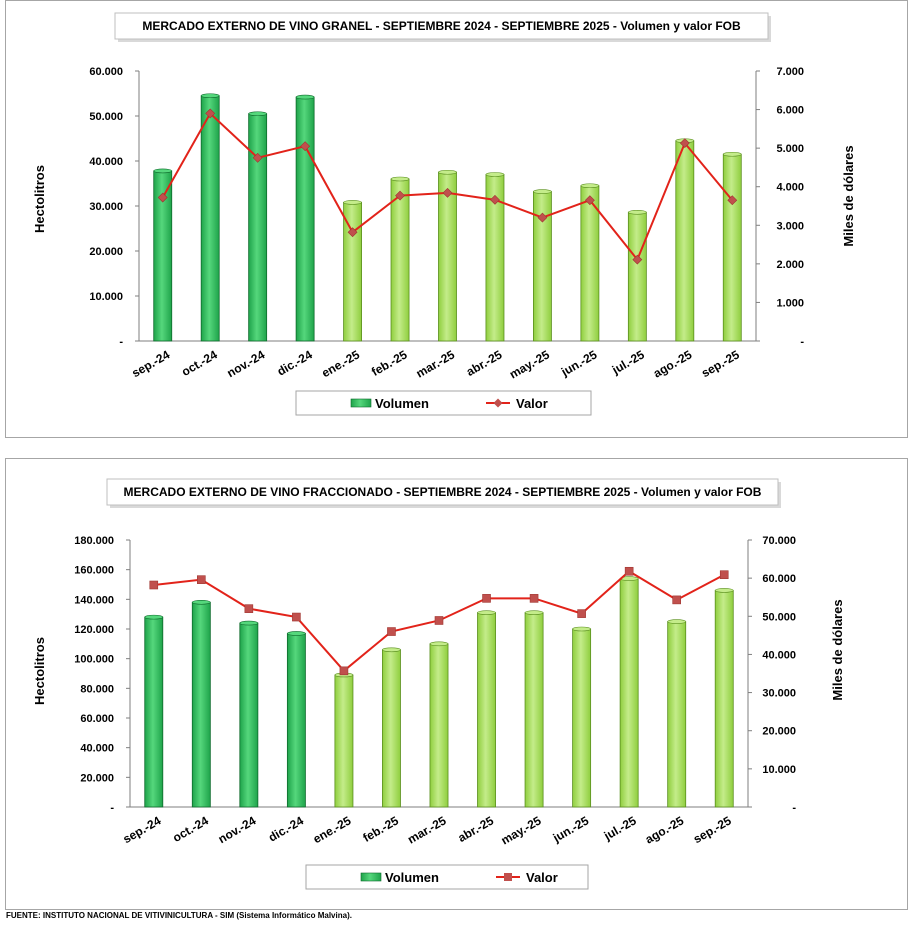 This screenshot has height=930, width=908. I want to click on y2-tick-label: 7.000, so click(790, 72).